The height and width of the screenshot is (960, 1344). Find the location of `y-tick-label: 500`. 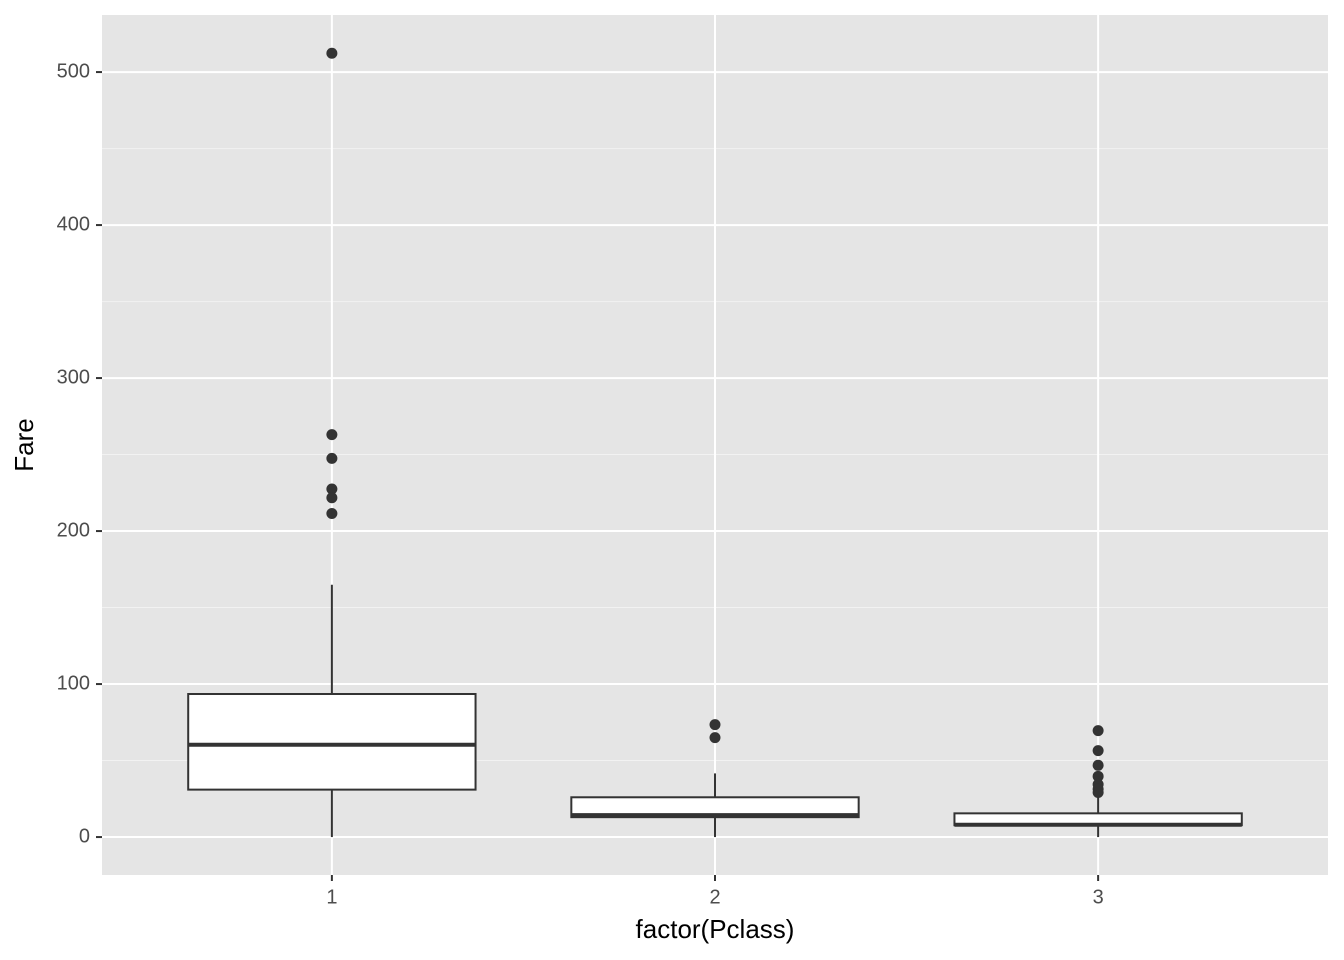

y-tick-label: 500 is located at coordinates (73, 71).